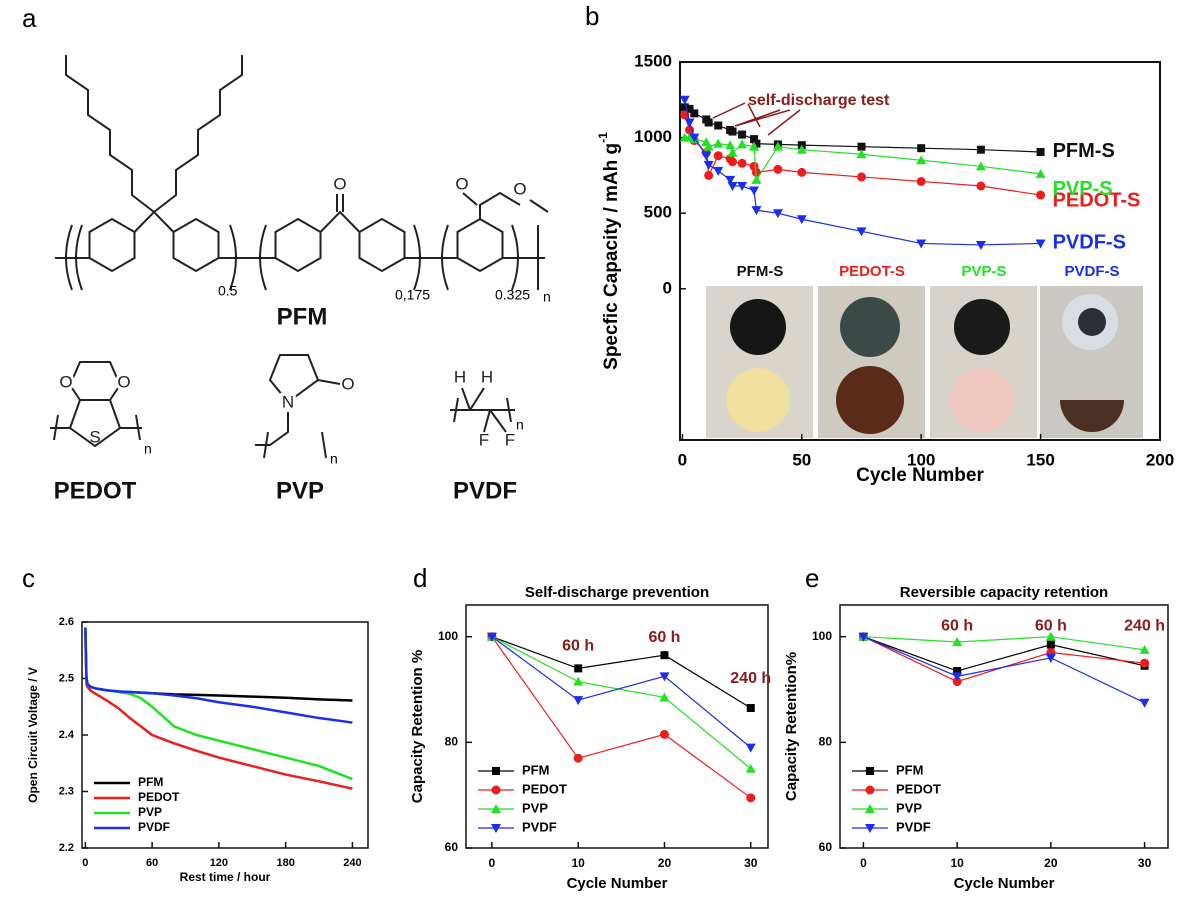 Image resolution: width=1200 pixels, height=900 pixels. What do you see at coordinates (1097, 200) in the screenshot?
I see `legend-label: PEDOT-S` at bounding box center [1097, 200].